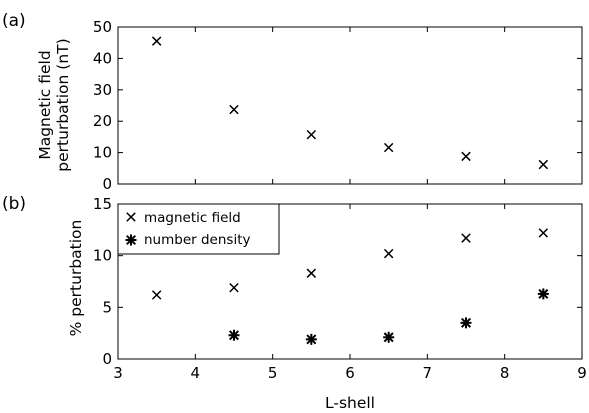  I want to click on panel-b-xtick-label: 7, so click(428, 373).